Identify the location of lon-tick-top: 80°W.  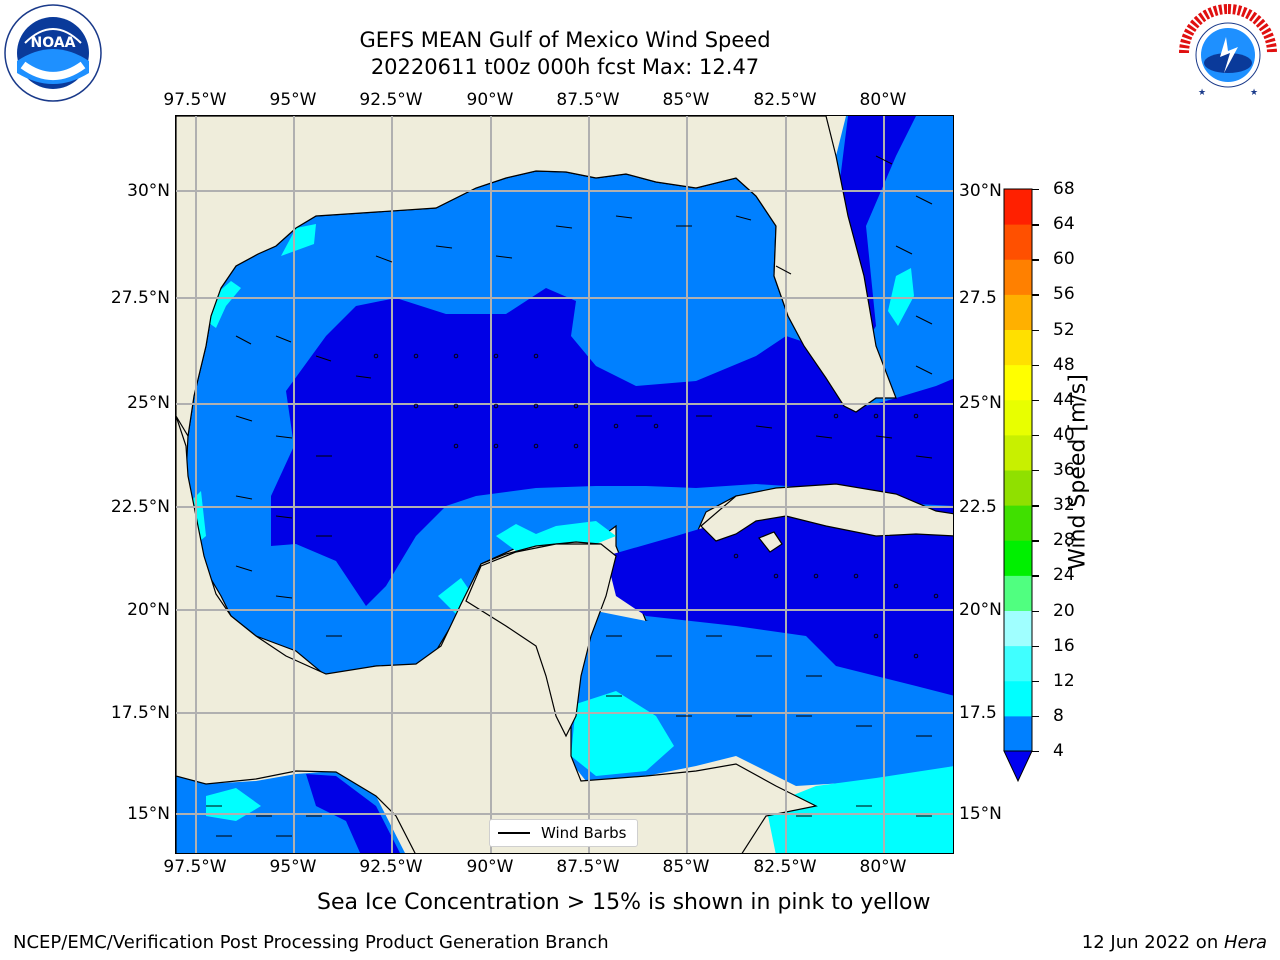
(883, 100).